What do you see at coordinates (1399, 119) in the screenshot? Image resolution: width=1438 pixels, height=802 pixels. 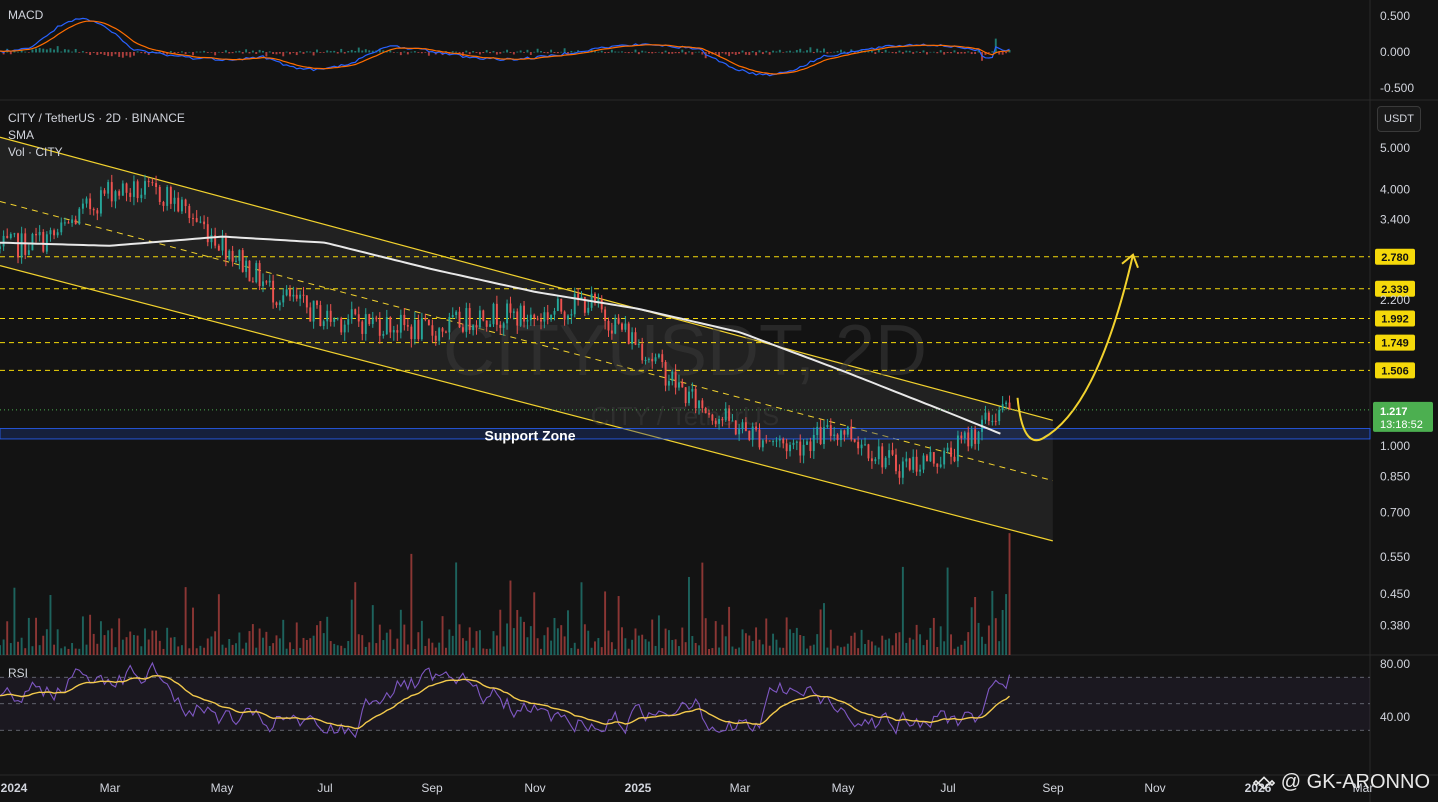 I see `currency-button: USDT` at bounding box center [1399, 119].